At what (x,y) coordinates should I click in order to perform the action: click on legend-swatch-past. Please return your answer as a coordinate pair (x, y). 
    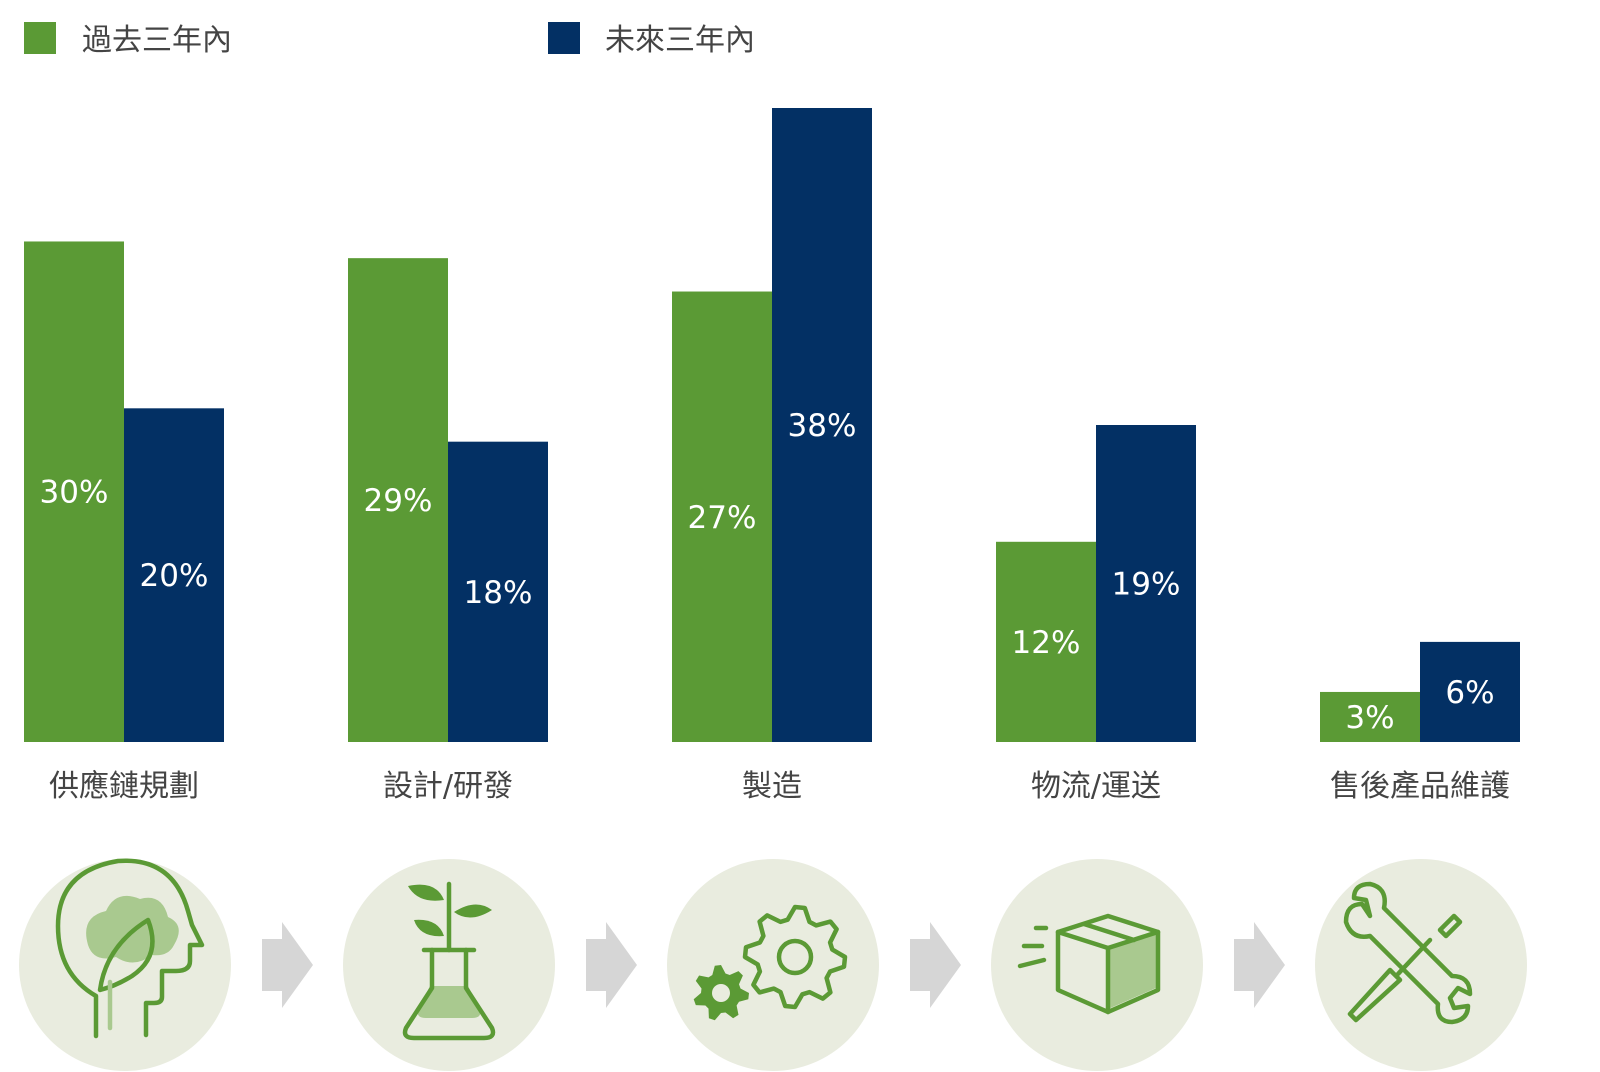
    Looking at the image, I should click on (40, 38).